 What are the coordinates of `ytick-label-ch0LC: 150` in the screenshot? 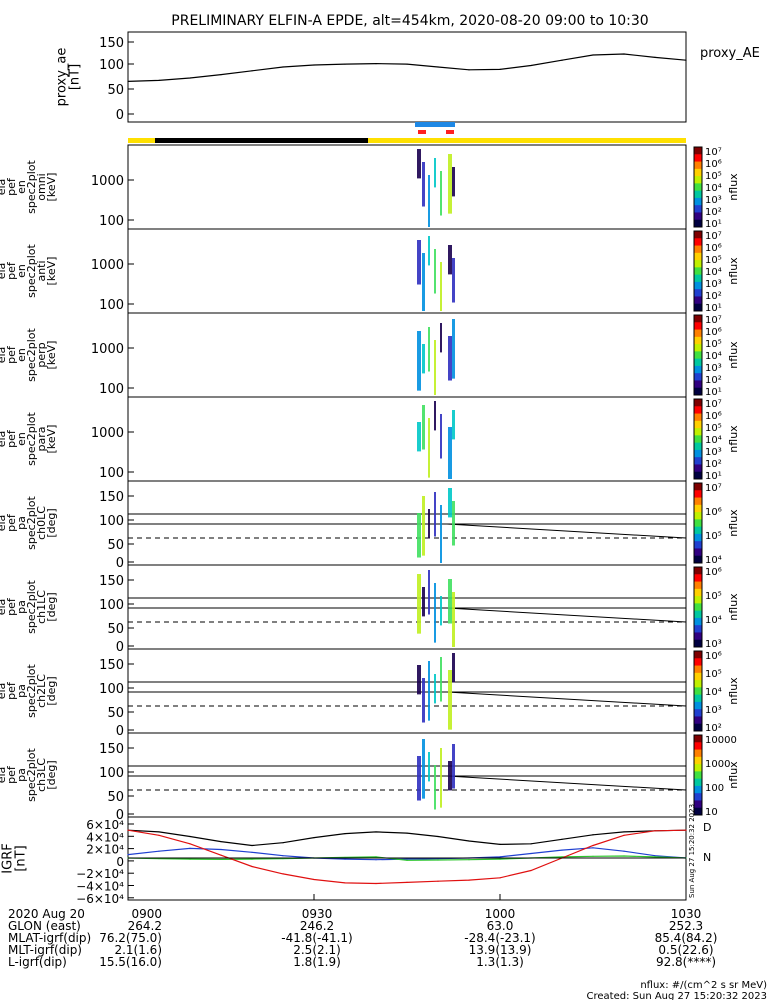 It's located at (111, 497).